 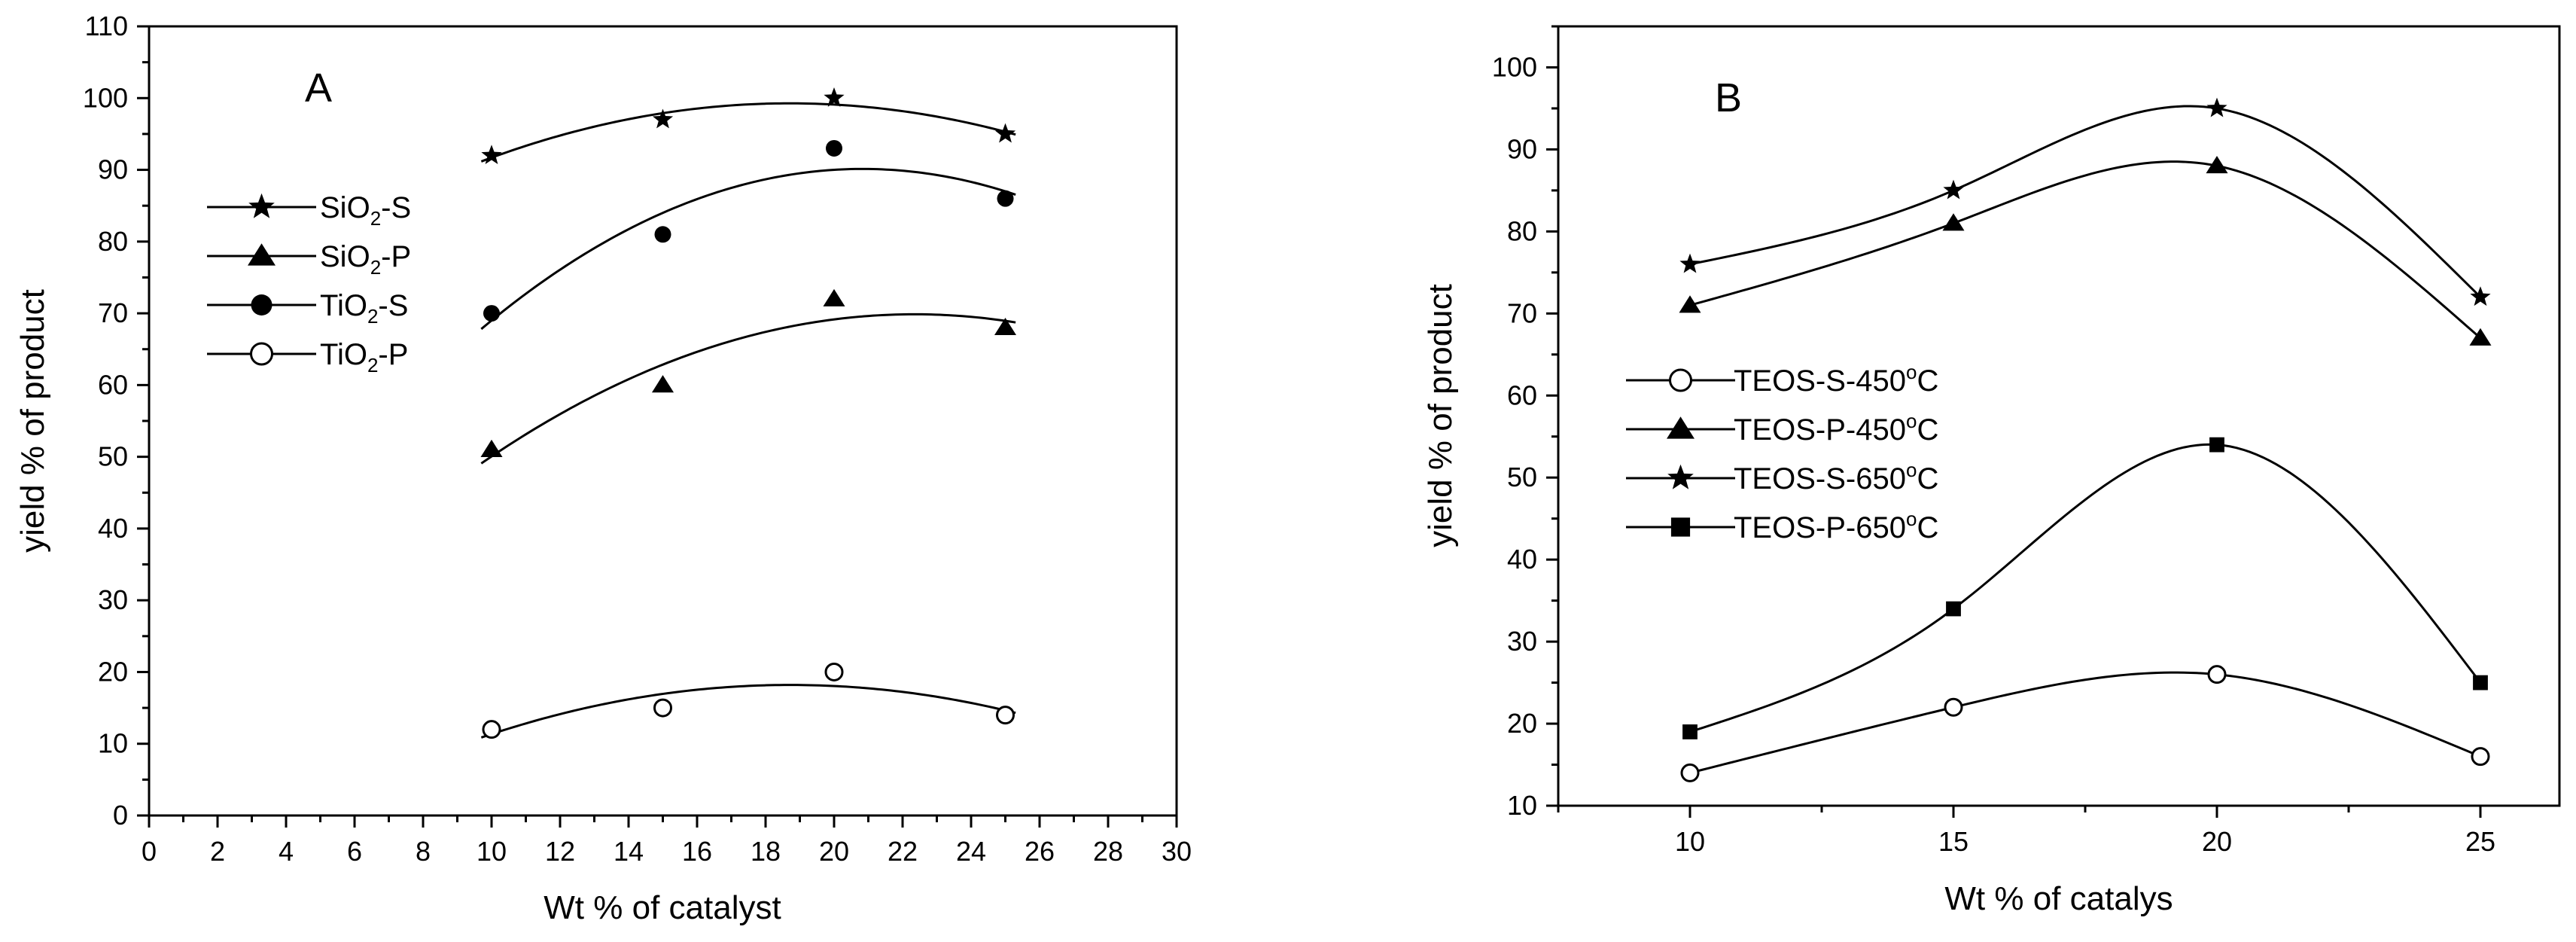 What do you see at coordinates (113, 528) in the screenshot?
I see `y-tick-label: 40` at bounding box center [113, 528].